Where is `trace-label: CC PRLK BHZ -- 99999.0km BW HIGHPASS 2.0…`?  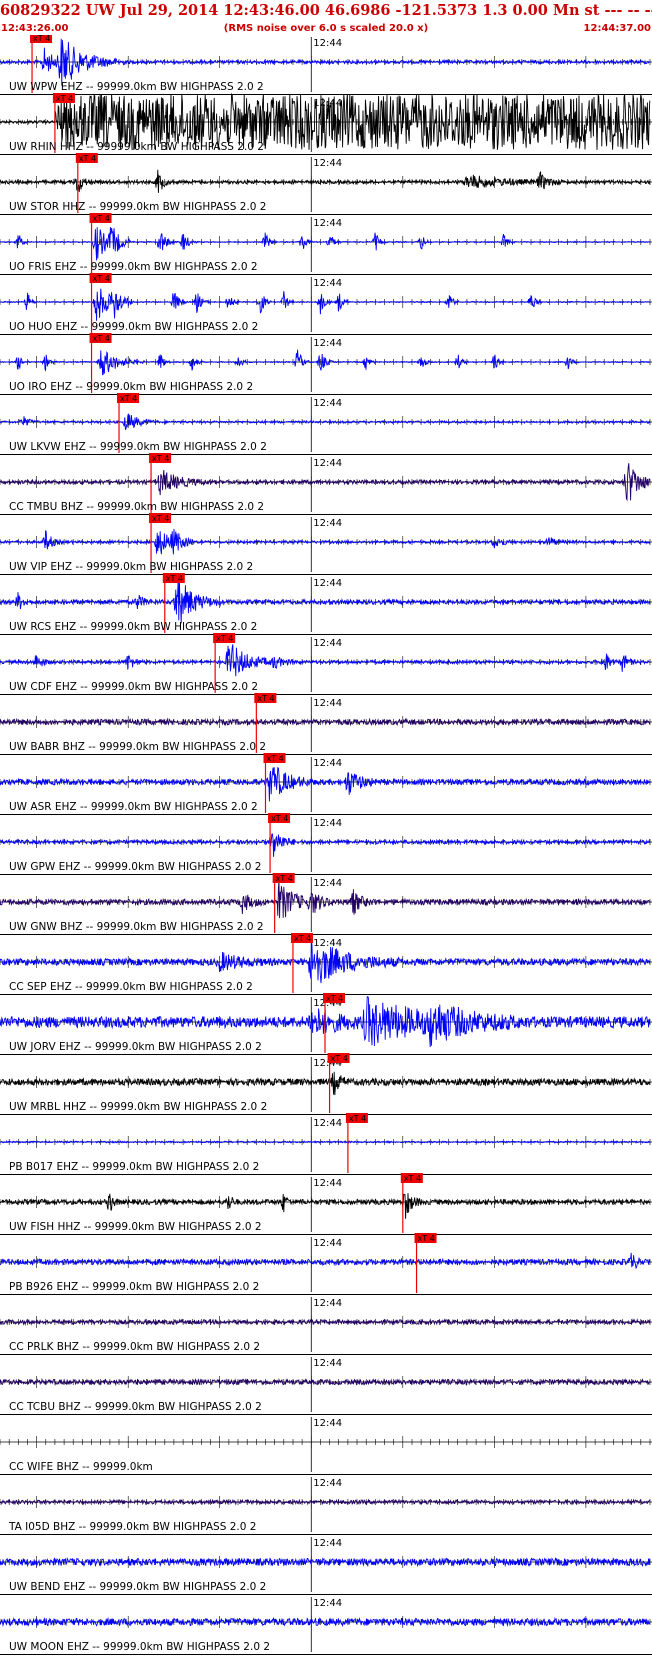 trace-label: CC PRLK BHZ -- 99999.0km BW HIGHPASS 2.0… is located at coordinates (134, 1347).